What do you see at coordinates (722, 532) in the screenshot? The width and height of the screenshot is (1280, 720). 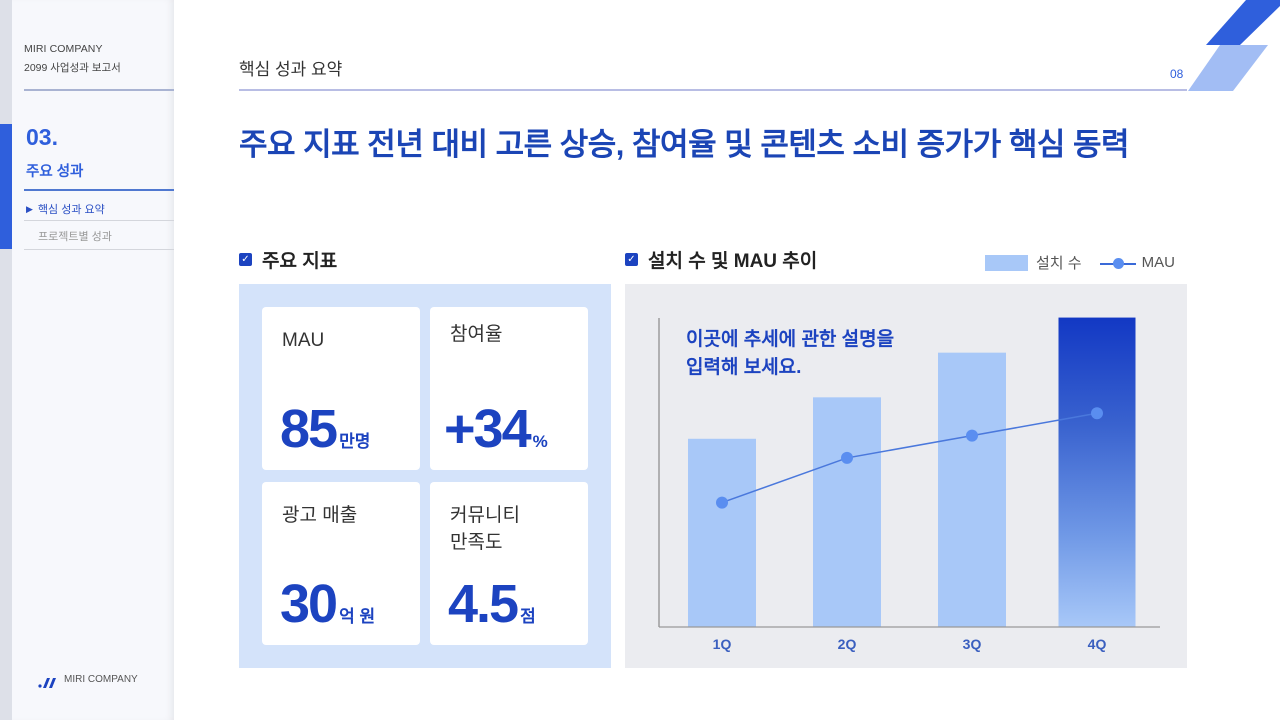 I see `bar-1Q` at bounding box center [722, 532].